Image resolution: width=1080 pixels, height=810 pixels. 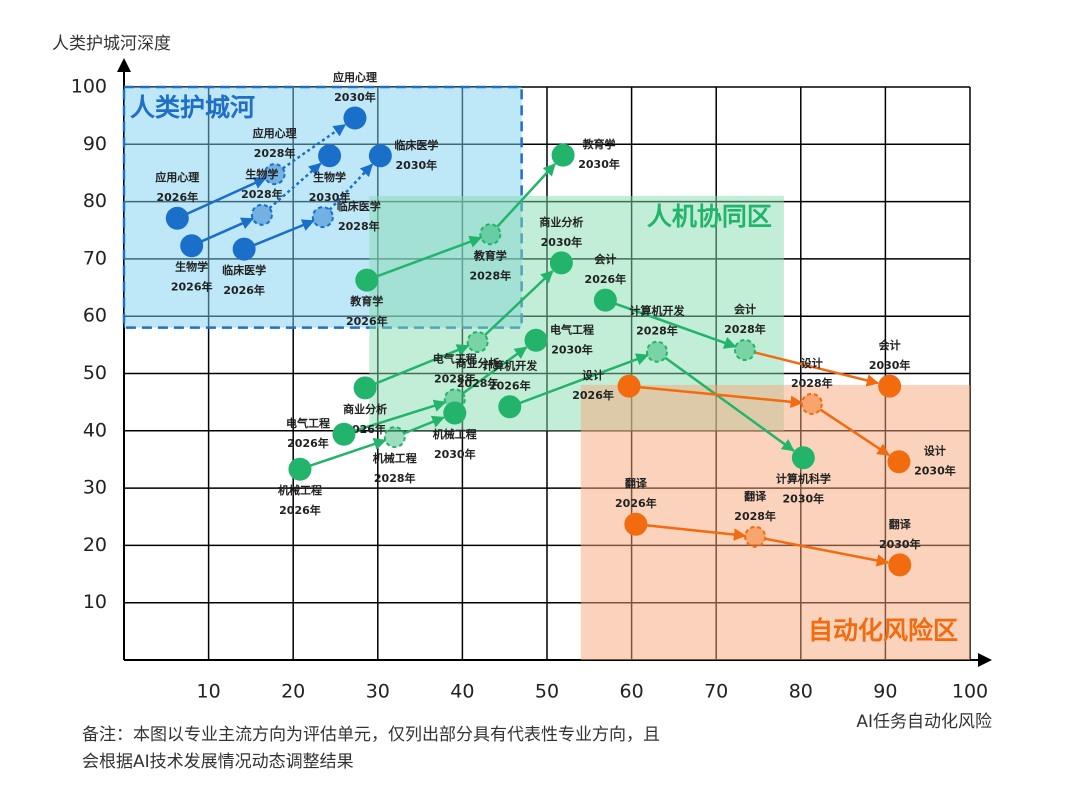 What do you see at coordinates (95, 201) in the screenshot?
I see `y-tick-label: 80` at bounding box center [95, 201].